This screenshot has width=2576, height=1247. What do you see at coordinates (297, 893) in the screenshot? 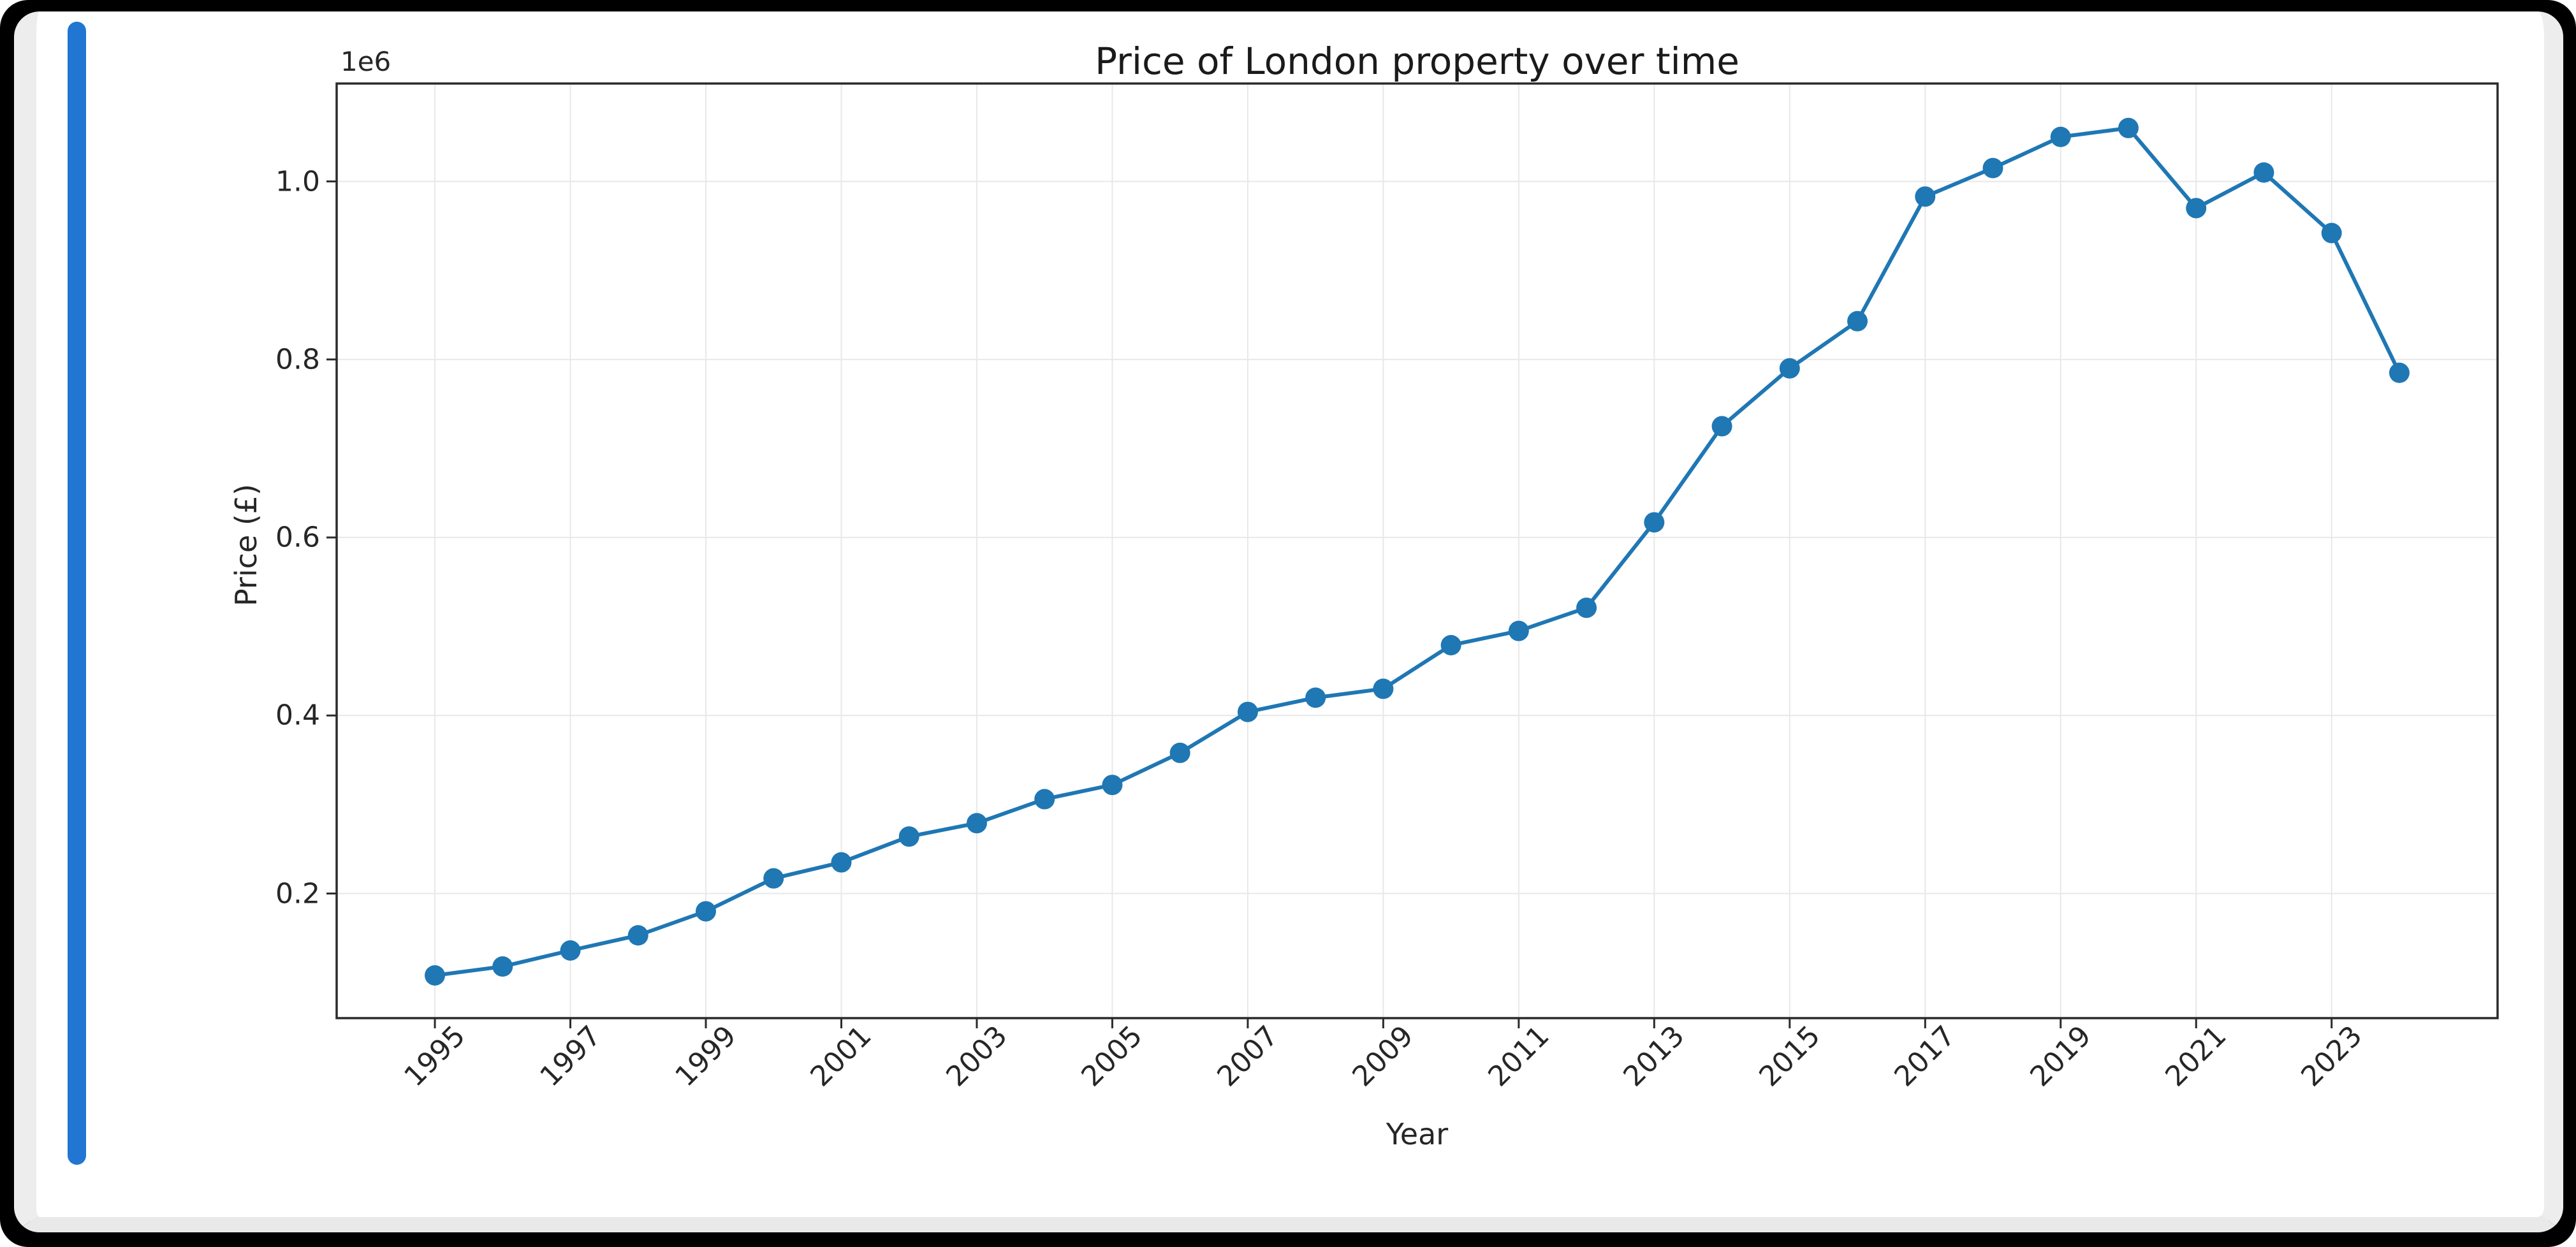
I see `y-tick-label: 0.2` at bounding box center [297, 893].